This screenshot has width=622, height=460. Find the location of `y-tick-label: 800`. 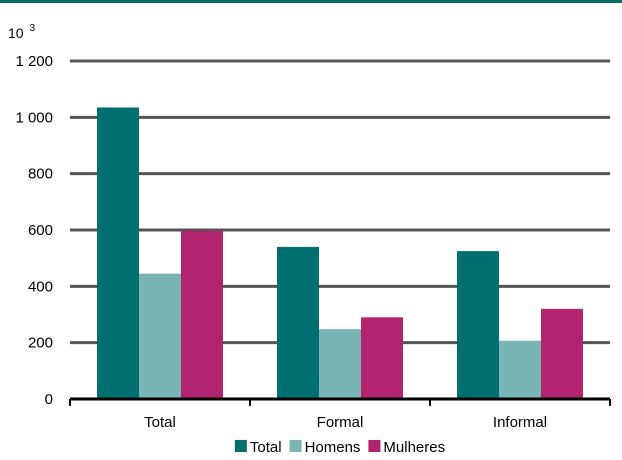

y-tick-label: 800 is located at coordinates (40, 174).